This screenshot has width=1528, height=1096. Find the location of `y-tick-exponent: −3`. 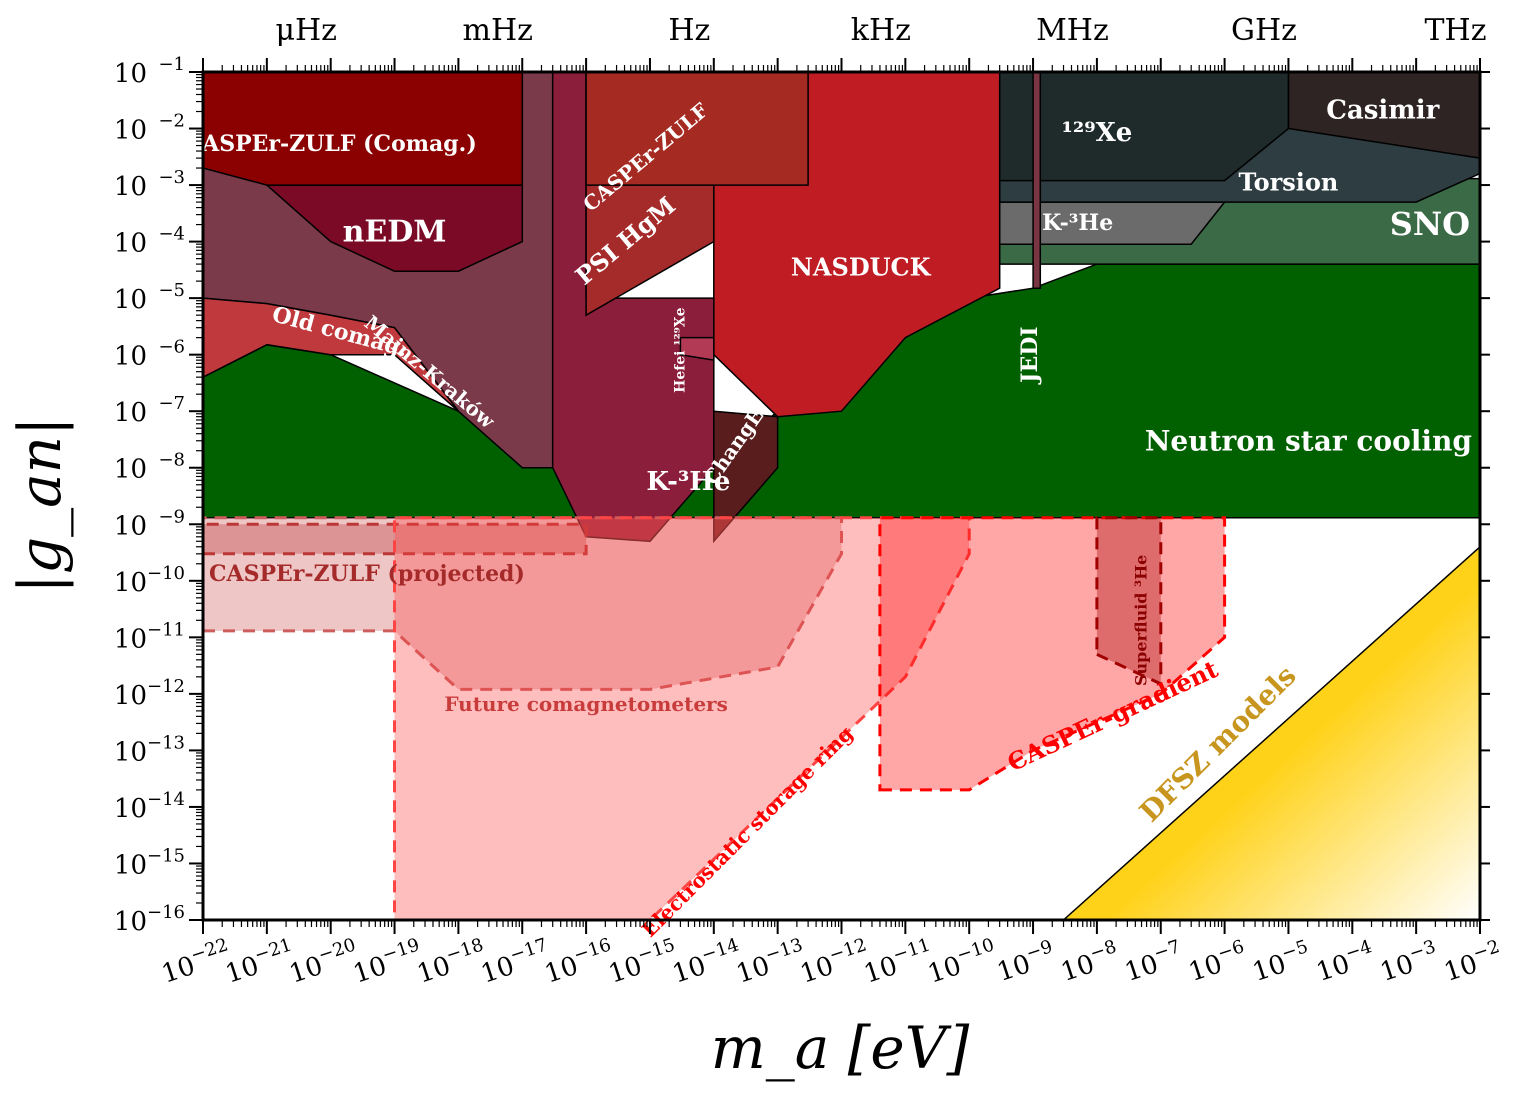

y-tick-exponent: −3 is located at coordinates (171, 177).